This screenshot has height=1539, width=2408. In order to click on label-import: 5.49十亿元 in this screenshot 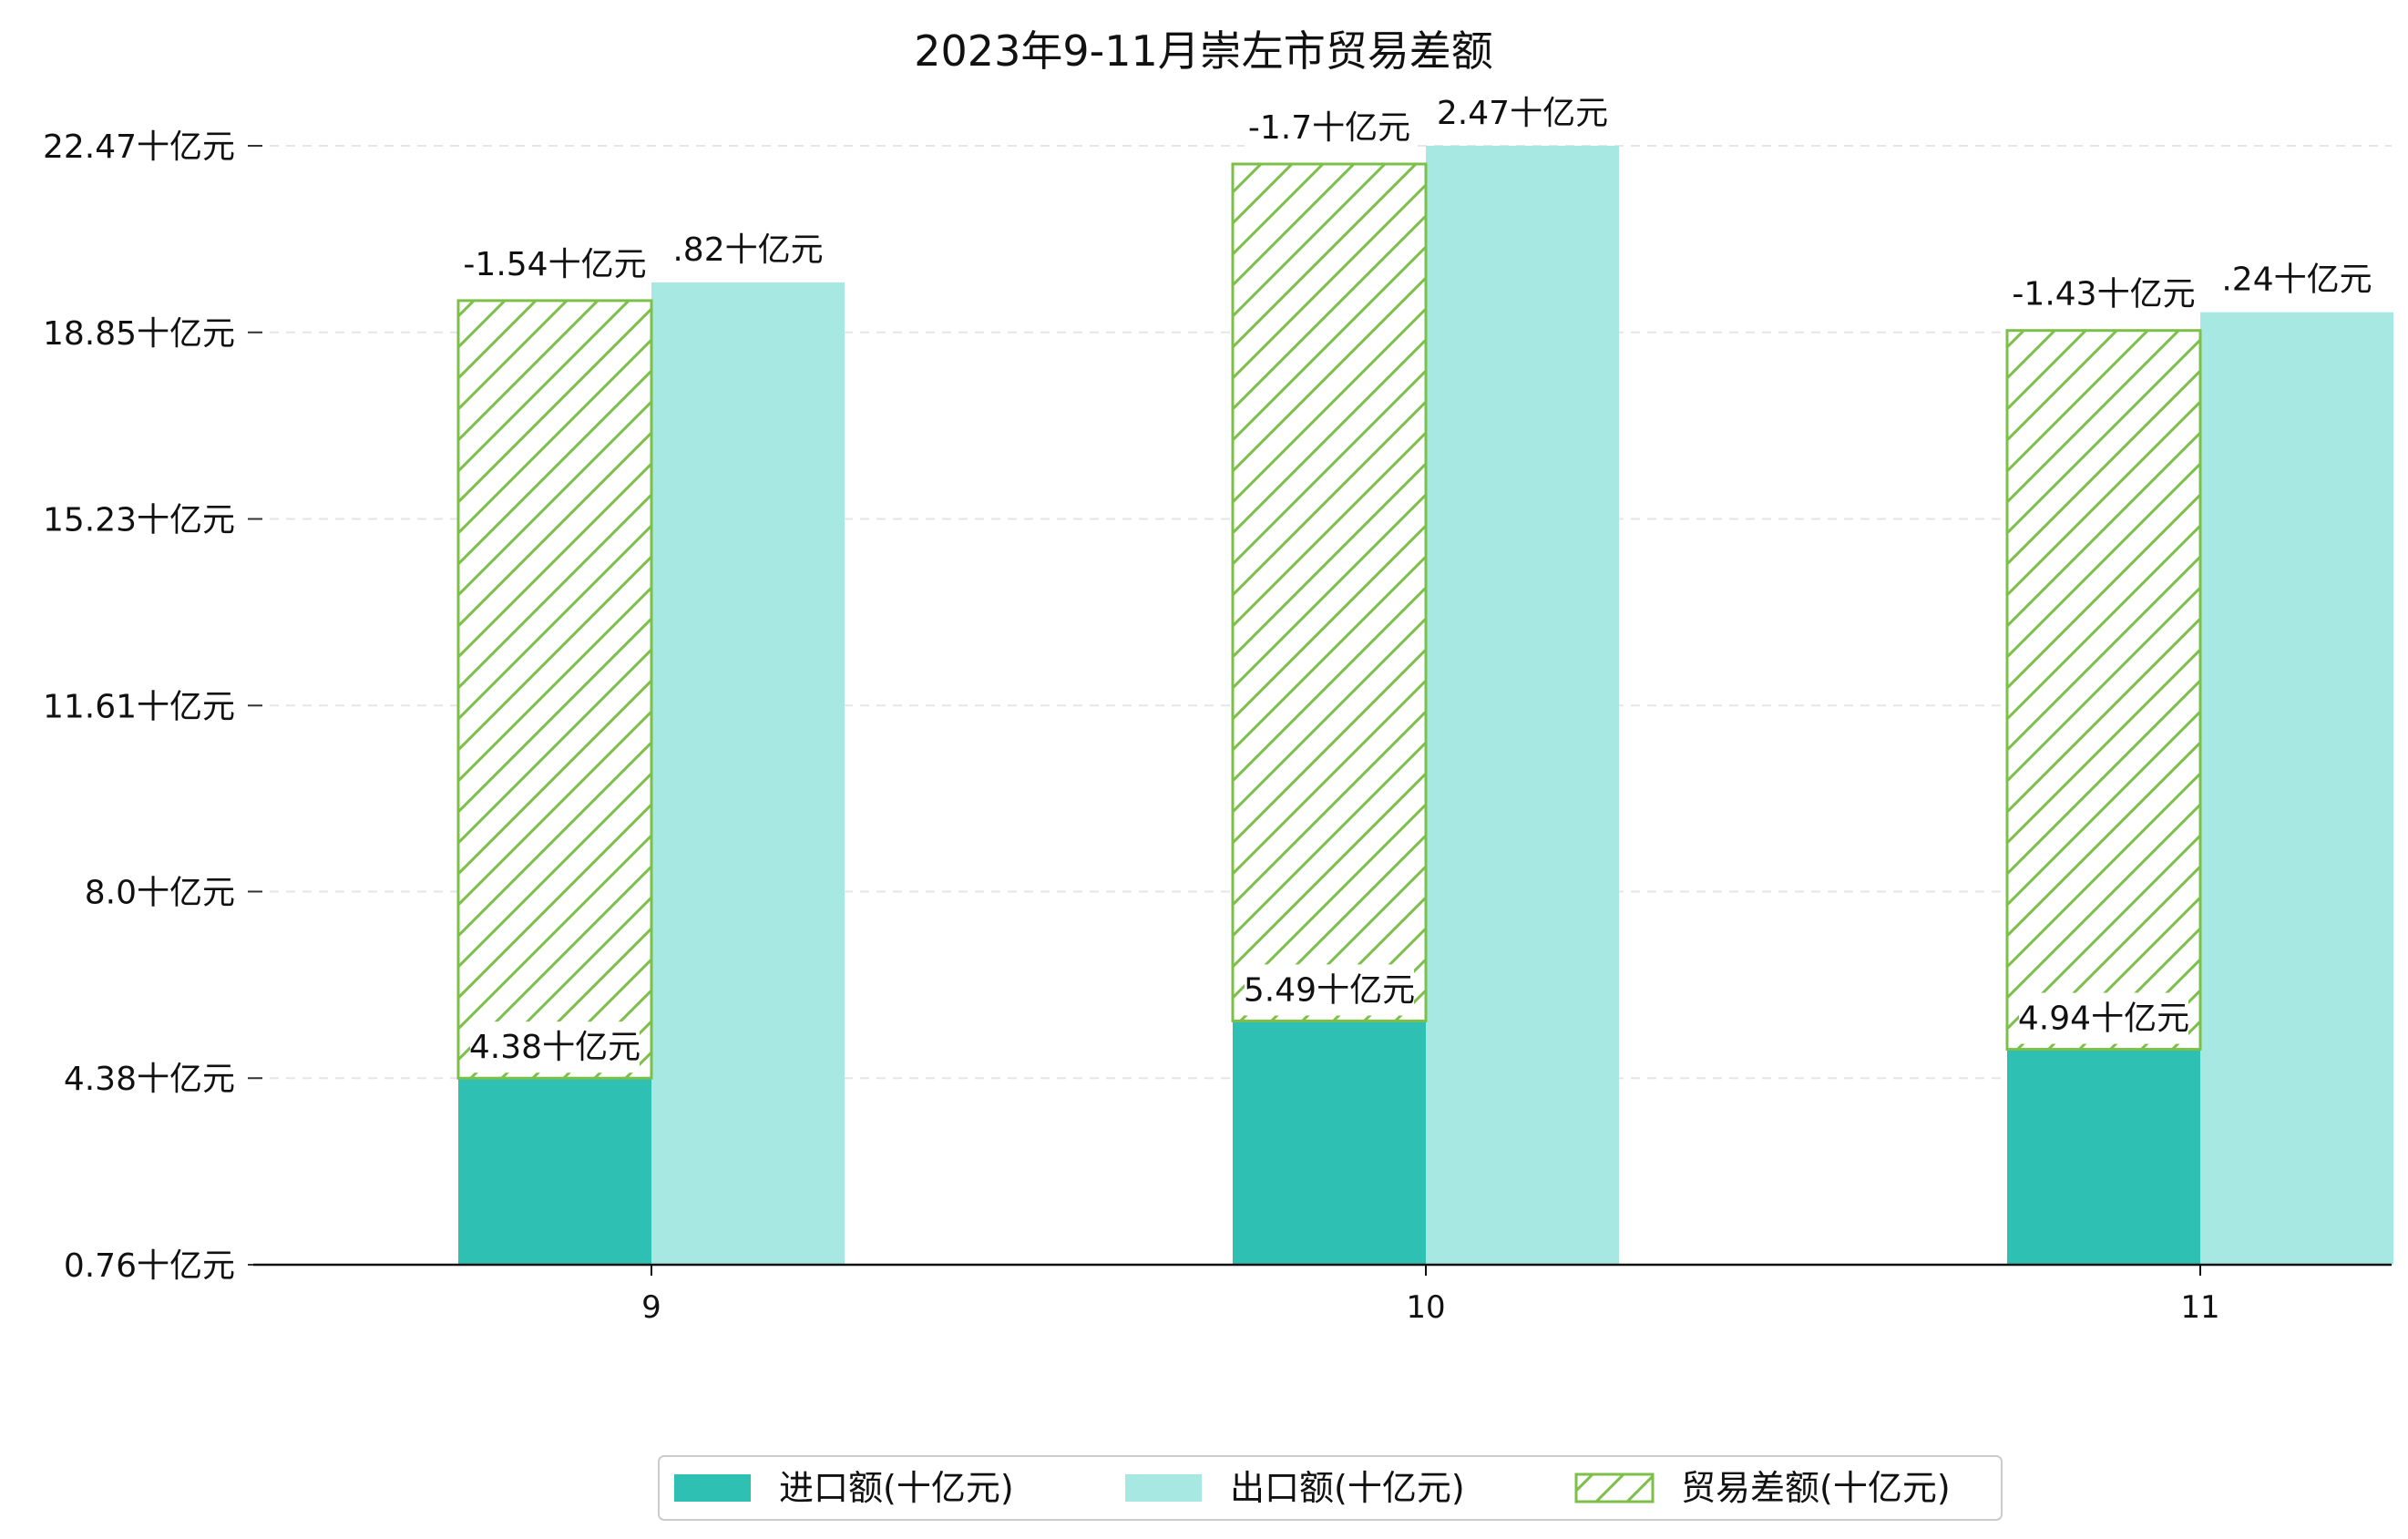, I will do `click(1330, 990)`.